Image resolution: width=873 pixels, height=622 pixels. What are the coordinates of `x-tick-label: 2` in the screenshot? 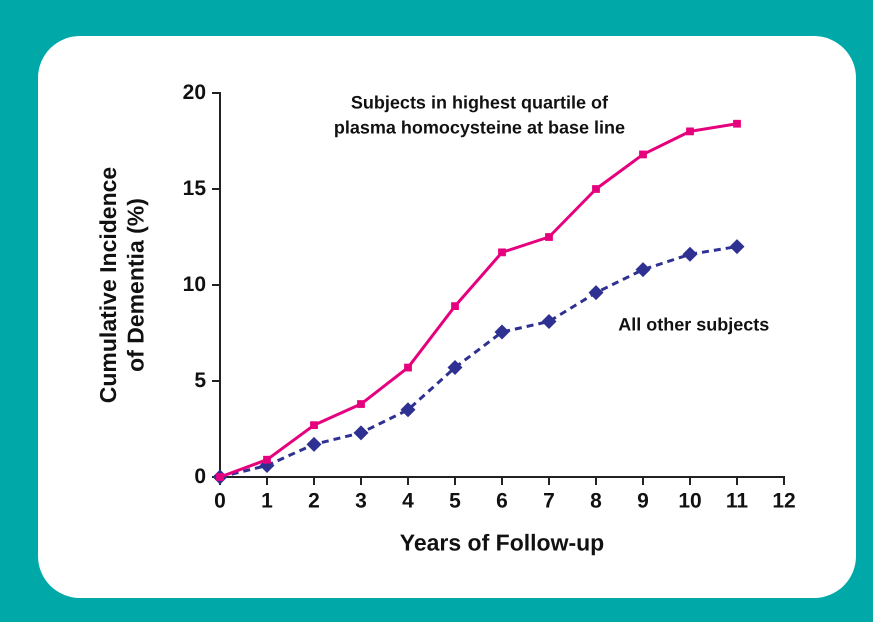 It's located at (314, 500).